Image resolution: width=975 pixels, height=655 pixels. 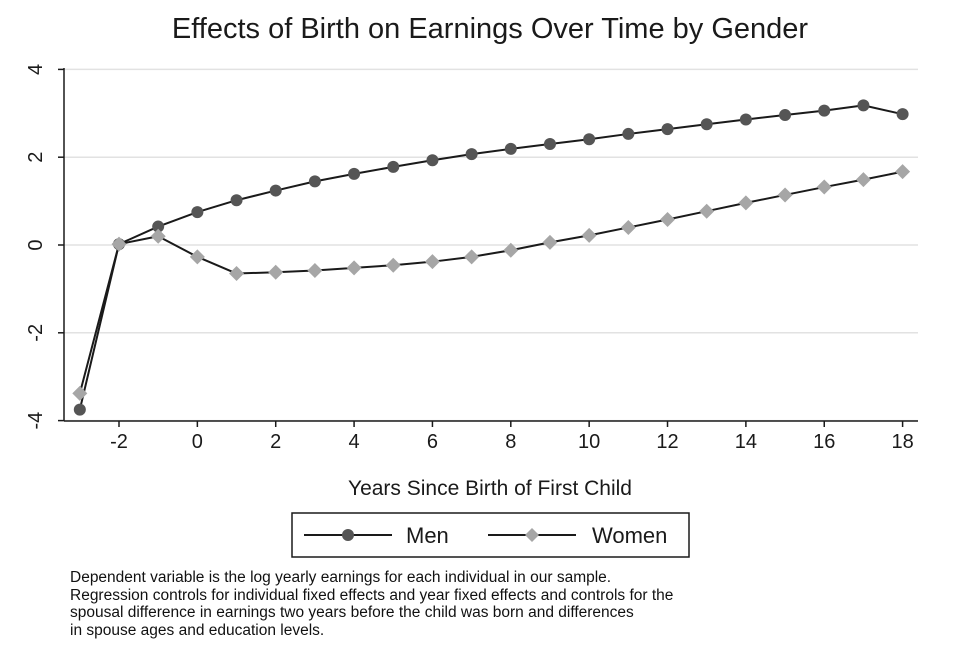 What do you see at coordinates (902, 442) in the screenshot?
I see `x-tick-label: 18` at bounding box center [902, 442].